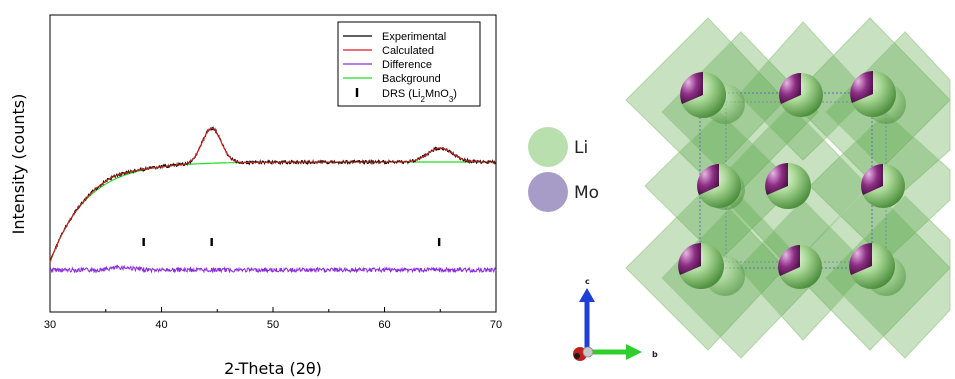 This screenshot has height=379, width=955. What do you see at coordinates (496, 325) in the screenshot?
I see `x-tick-label: 70` at bounding box center [496, 325].